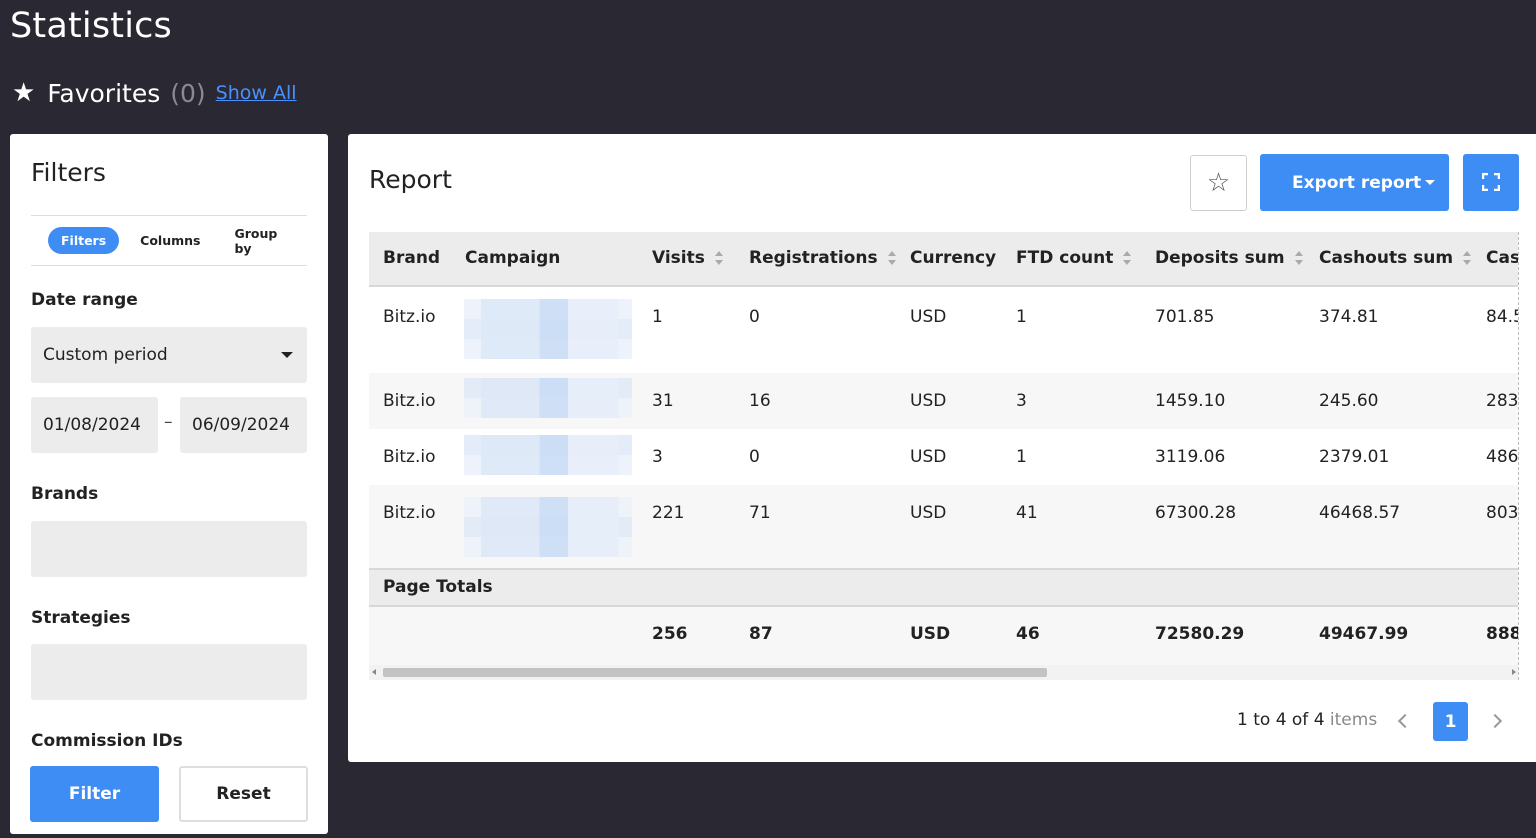  Describe the element at coordinates (1357, 182) in the screenshot. I see `export-label: Export report` at that location.